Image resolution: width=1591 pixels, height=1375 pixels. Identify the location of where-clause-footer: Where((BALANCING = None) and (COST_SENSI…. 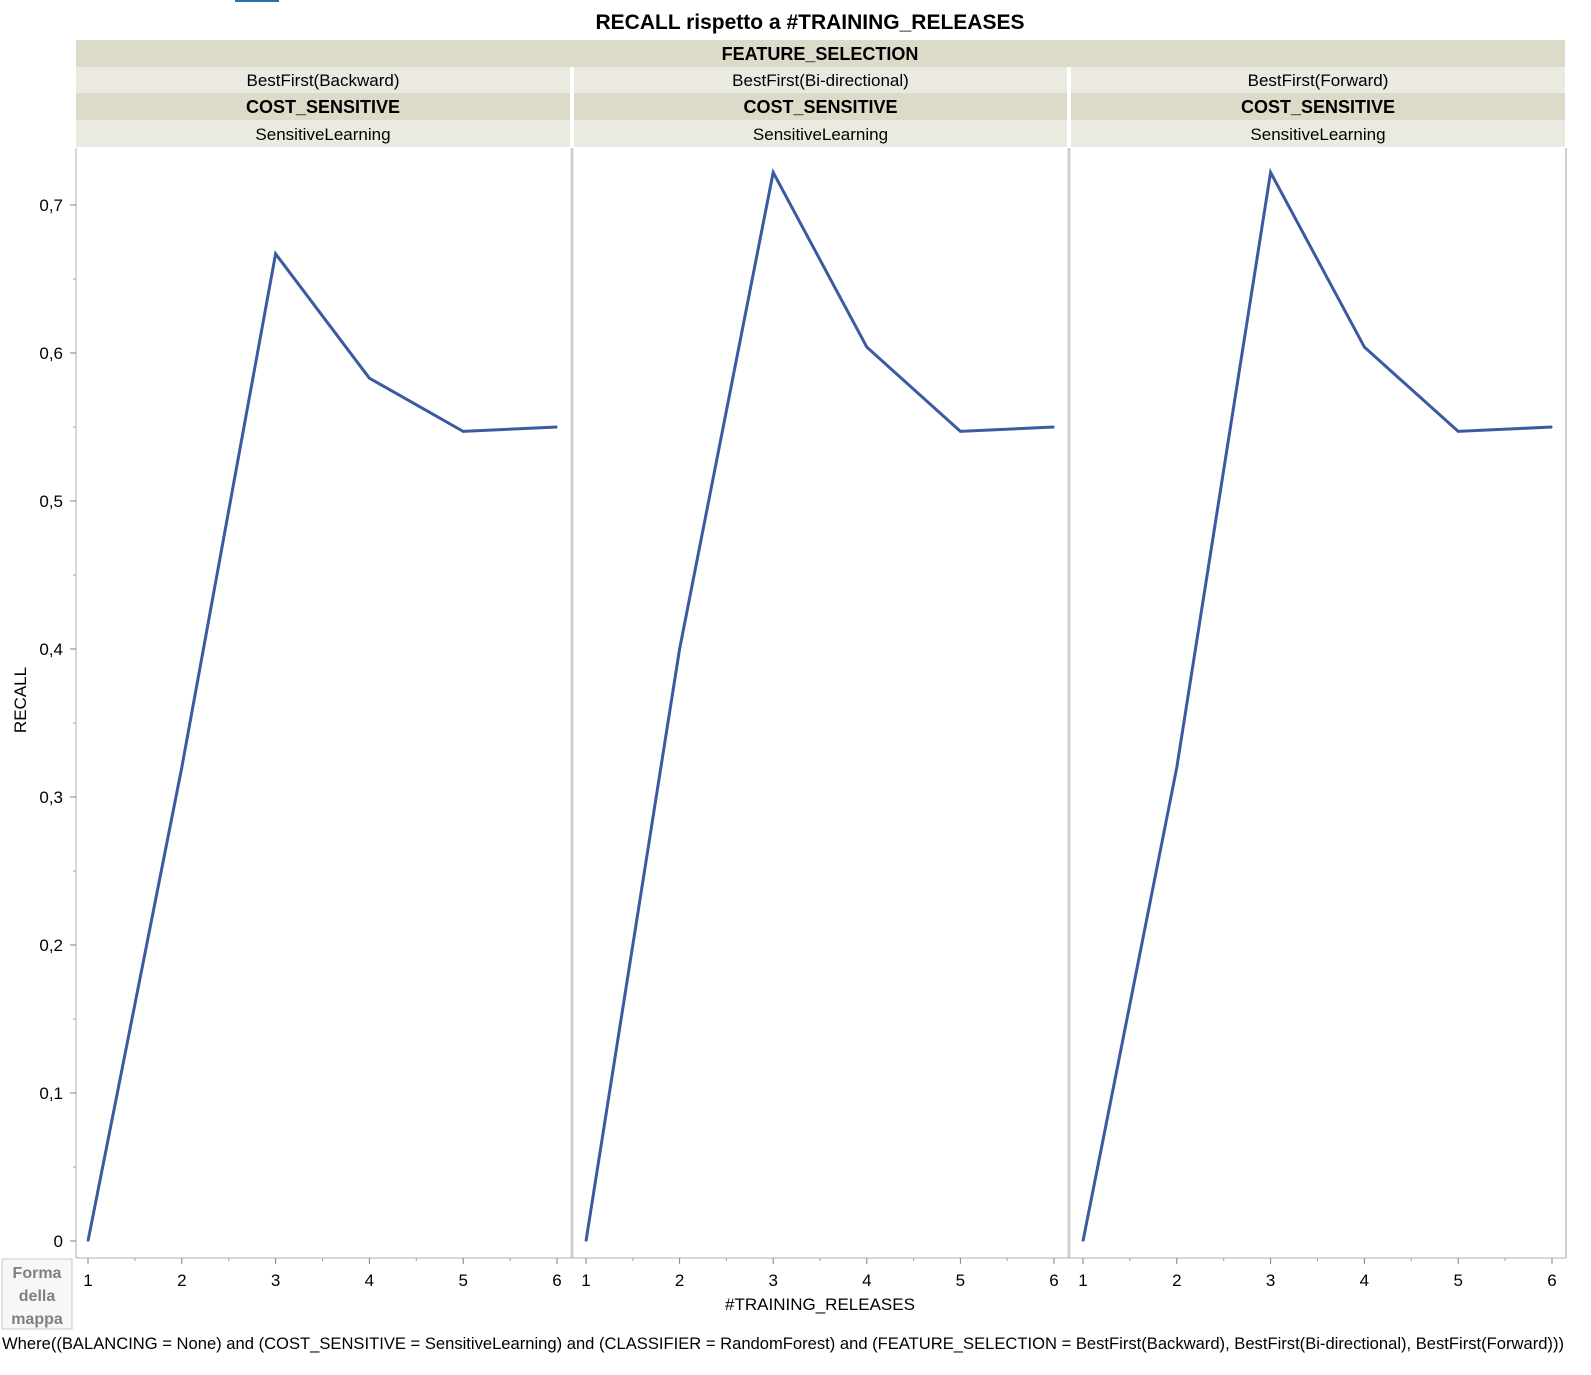
(783, 1343).